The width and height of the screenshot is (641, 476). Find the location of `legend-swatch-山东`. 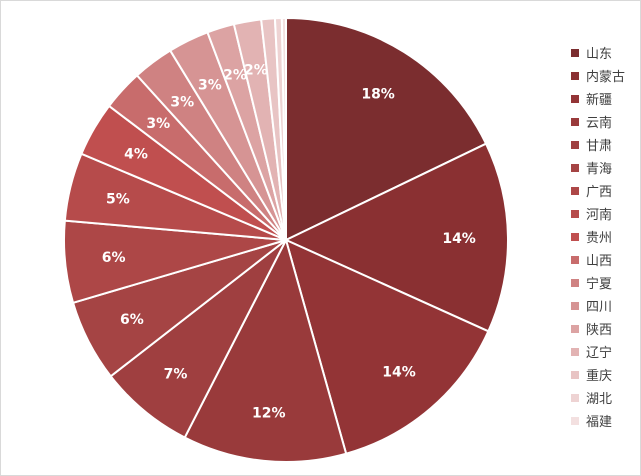

legend-swatch-山东 is located at coordinates (575, 53).